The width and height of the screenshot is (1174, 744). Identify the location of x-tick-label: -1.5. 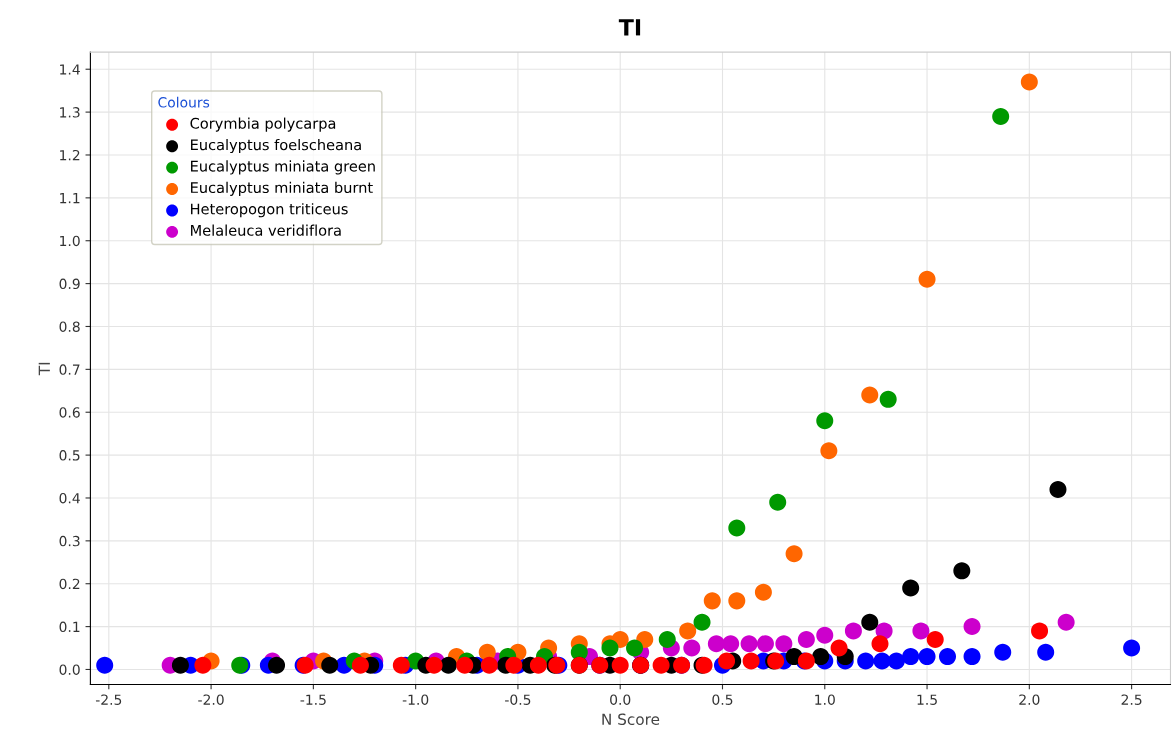
(313, 699).